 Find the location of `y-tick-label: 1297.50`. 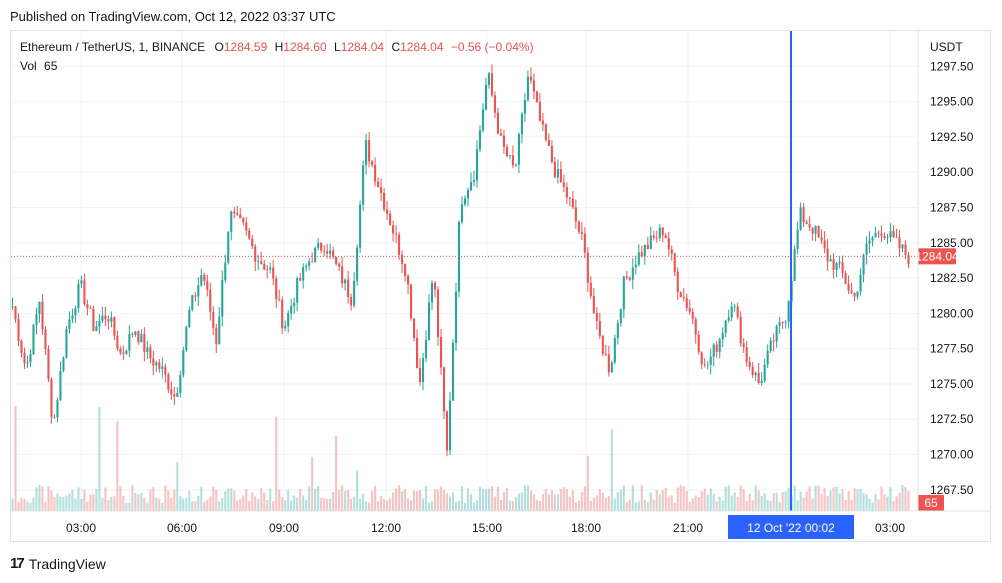

y-tick-label: 1297.50 is located at coordinates (952, 66).